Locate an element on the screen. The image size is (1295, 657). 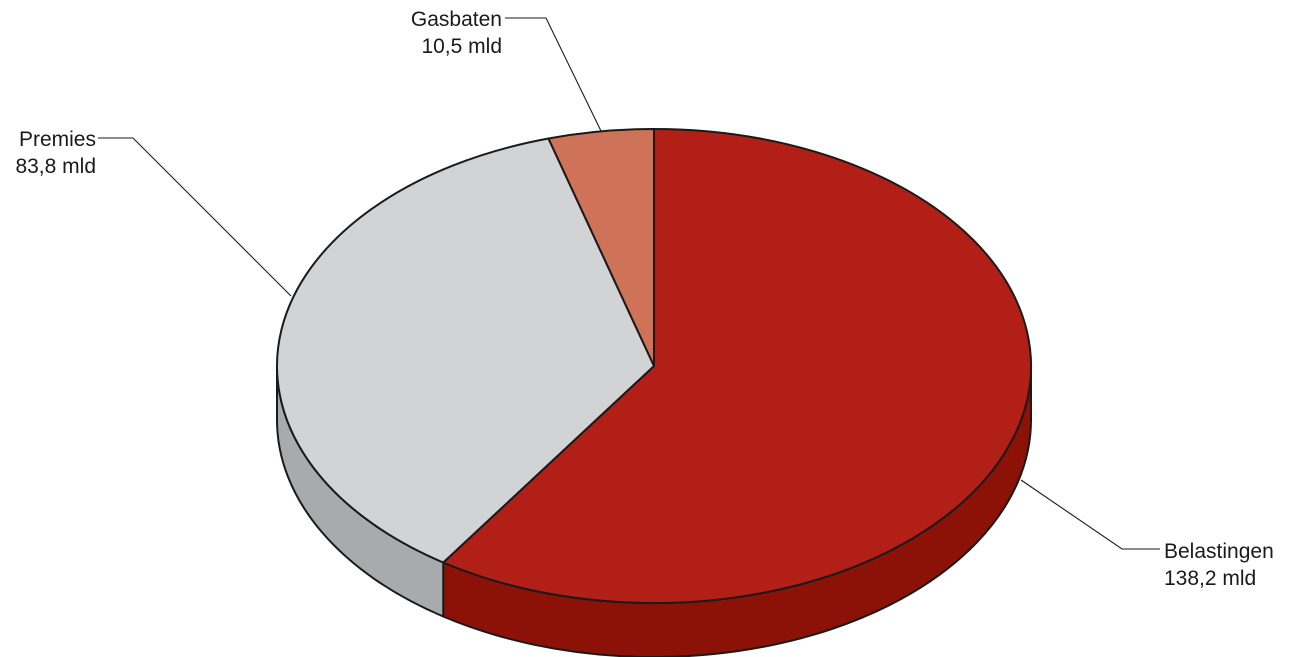
leader-line-premies is located at coordinates (195, 217).